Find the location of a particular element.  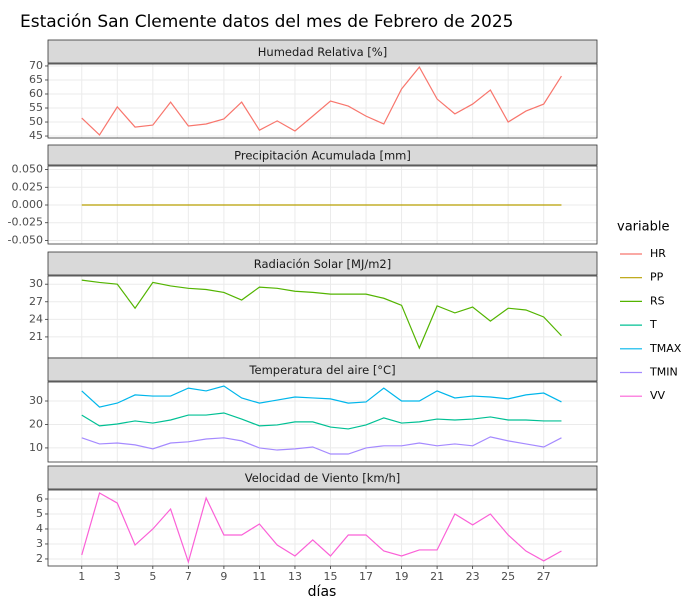

legend-label: PP is located at coordinates (657, 277).